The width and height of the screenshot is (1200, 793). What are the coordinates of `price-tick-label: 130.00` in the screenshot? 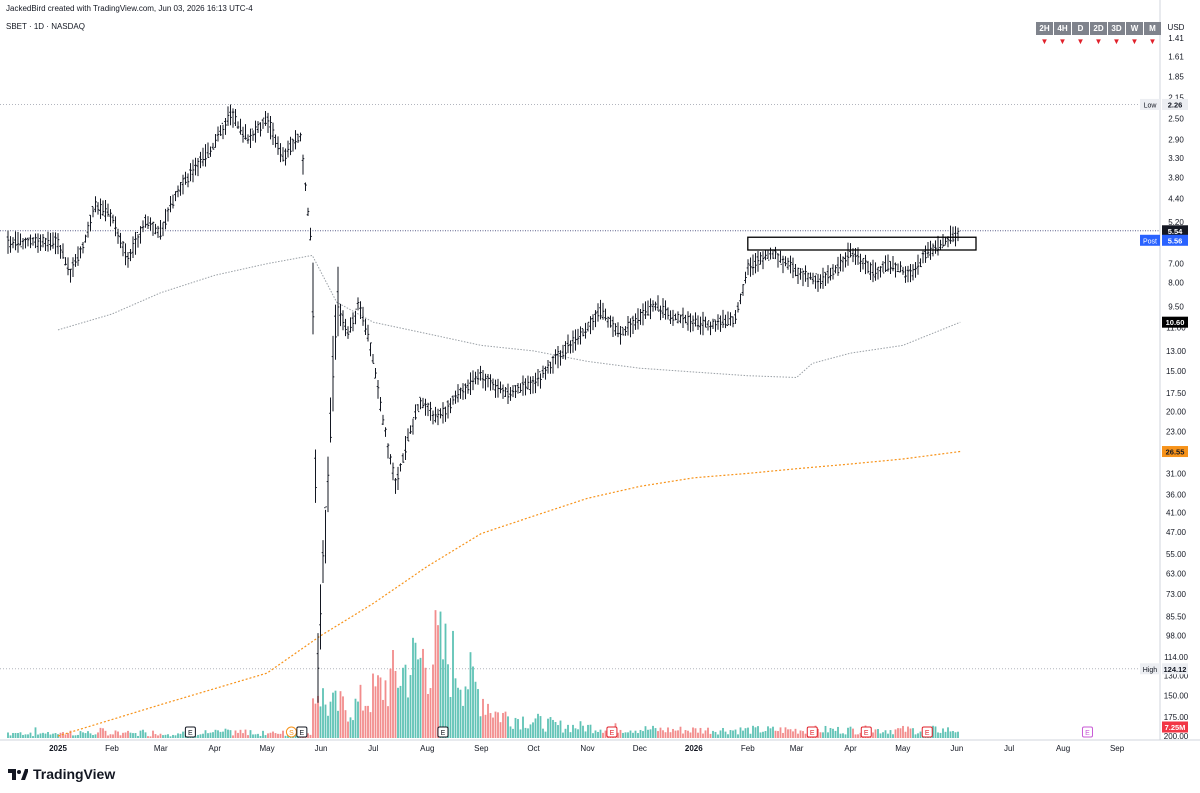 It's located at (1176, 675).